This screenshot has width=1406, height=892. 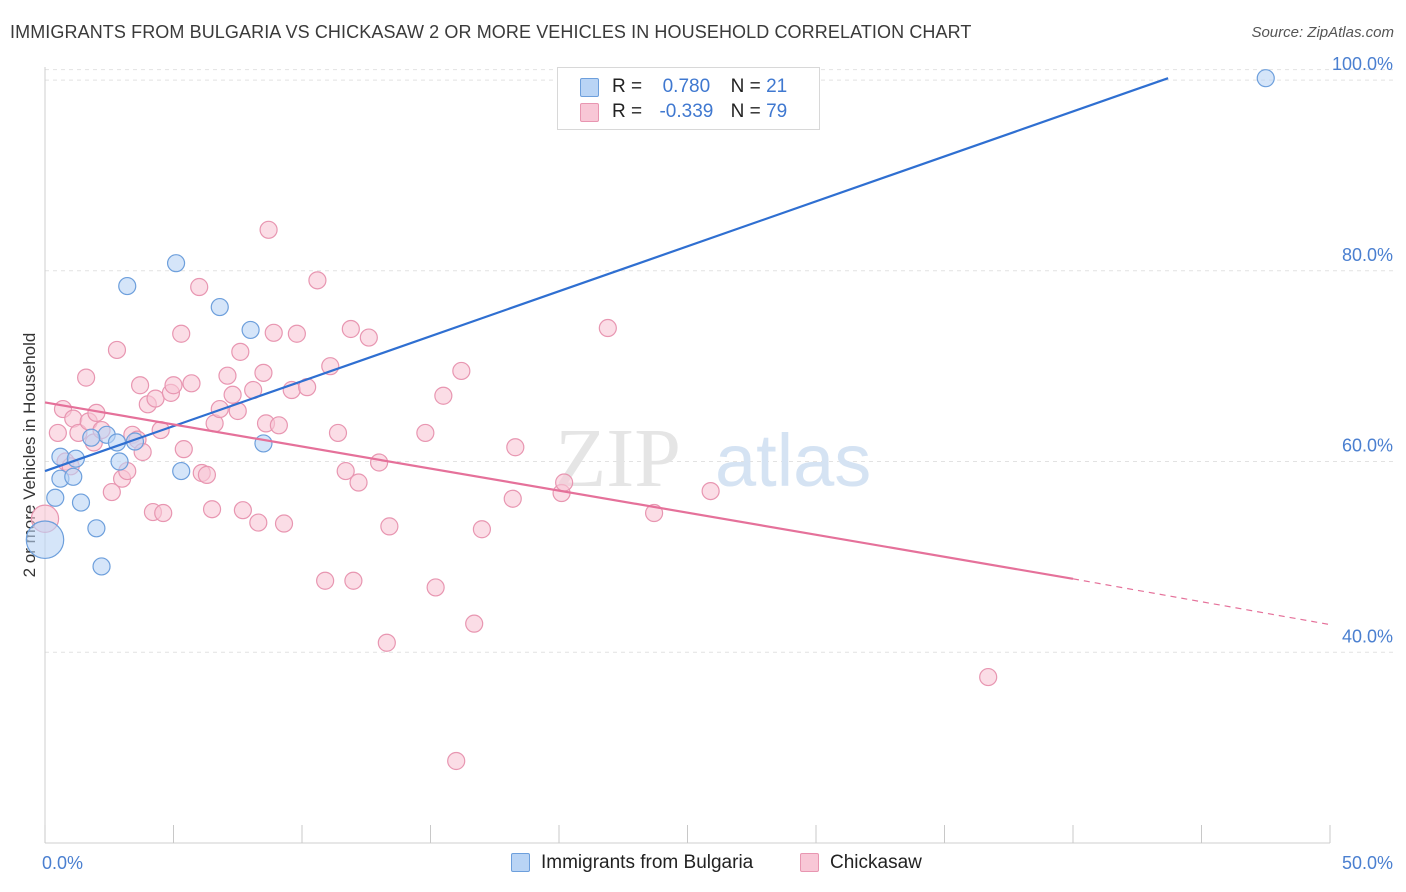 What do you see at coordinates (1362, 64) in the screenshot?
I see `y-tick-label: 100.0%` at bounding box center [1362, 64].